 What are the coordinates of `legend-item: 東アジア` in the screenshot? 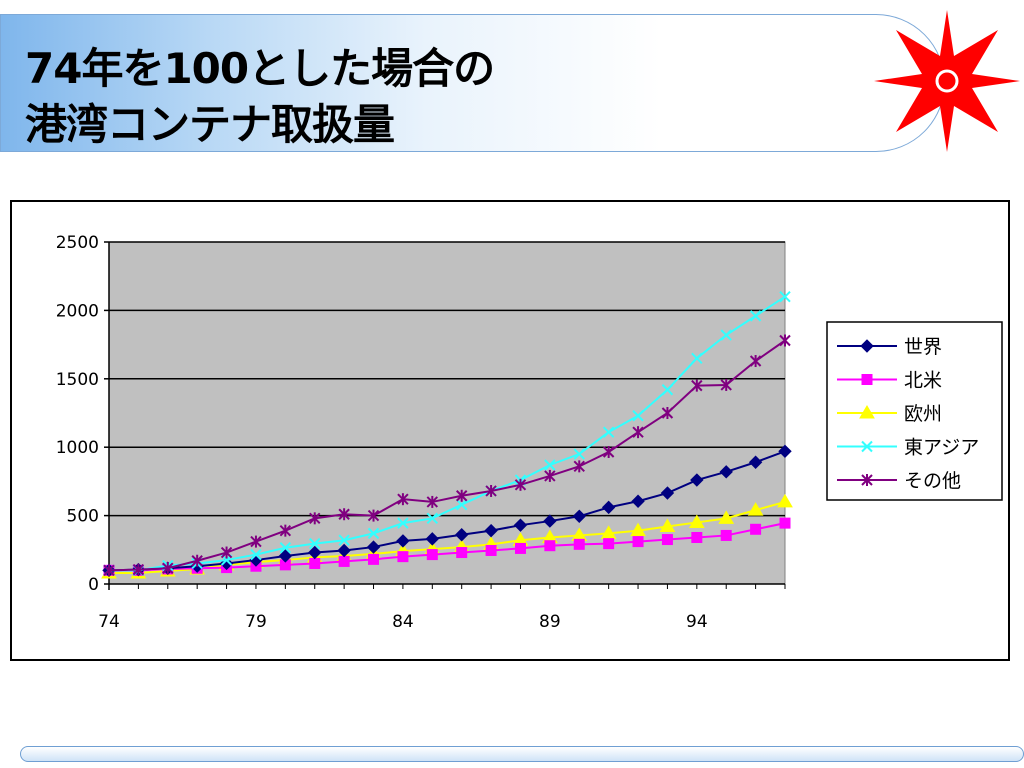 It's located at (908, 448).